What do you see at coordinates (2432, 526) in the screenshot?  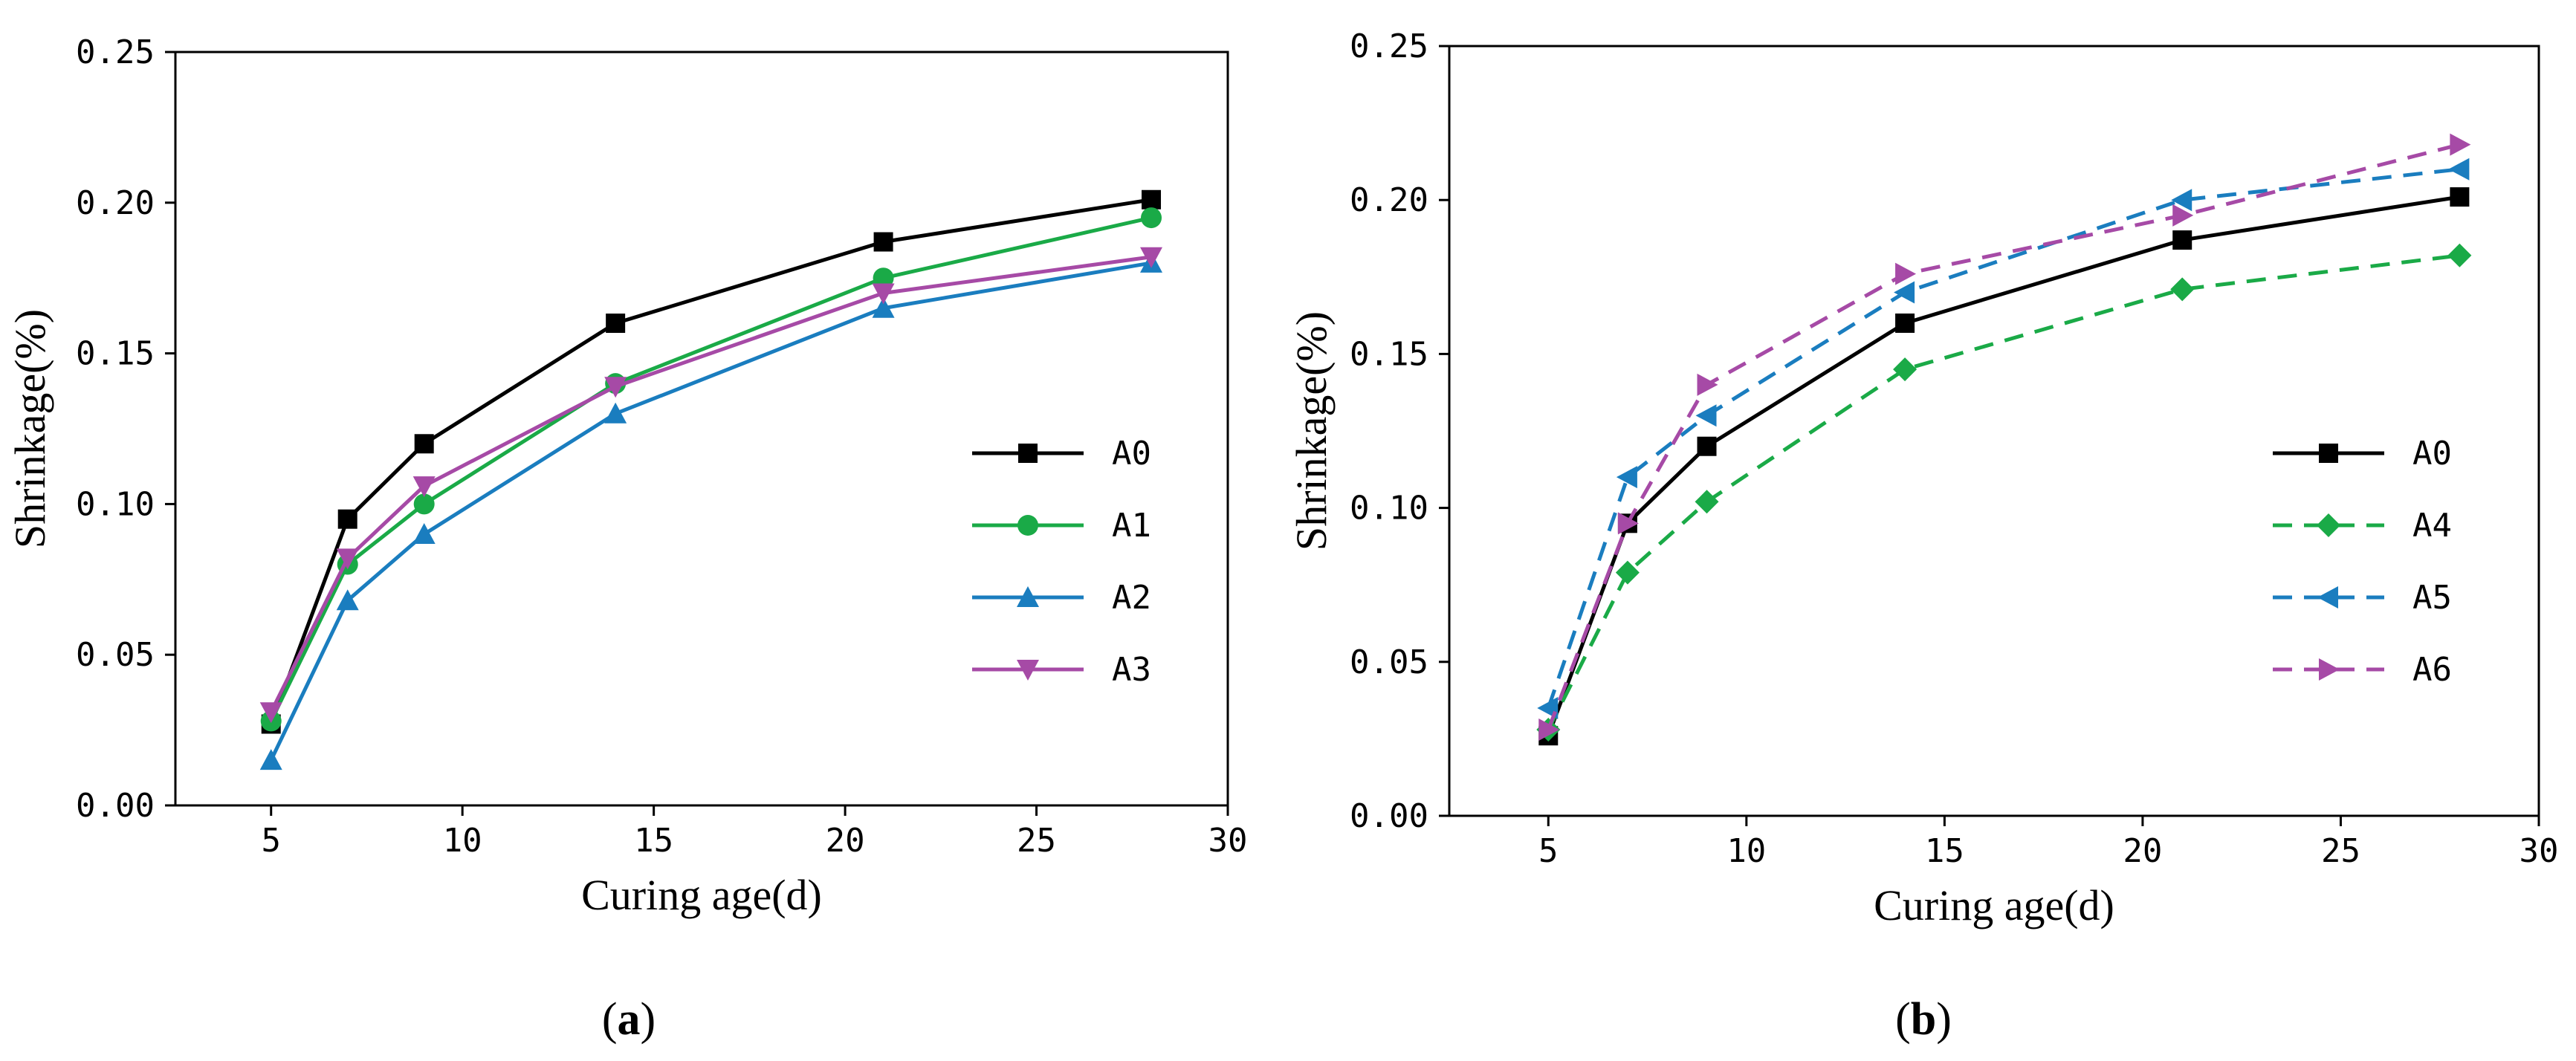 I see `legend-label-a4: A4` at bounding box center [2432, 526].